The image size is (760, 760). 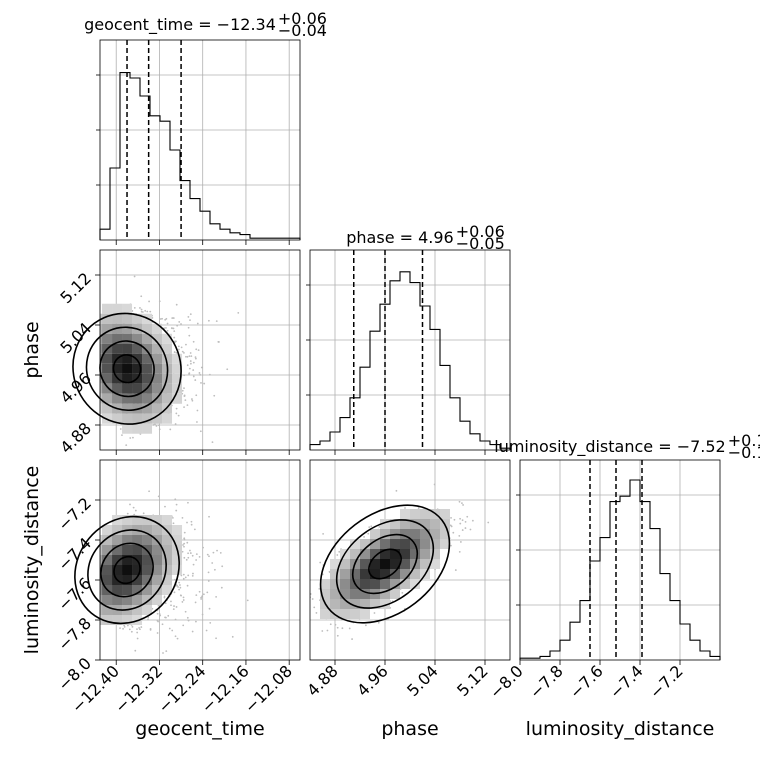 I want to click on x-tick-label: −8.0, so click(x=506, y=681).